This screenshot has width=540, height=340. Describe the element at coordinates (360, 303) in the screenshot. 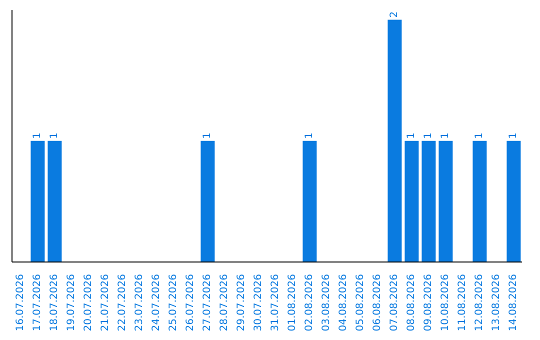

I see `x-tick-label: 05.08.2026` at that location.